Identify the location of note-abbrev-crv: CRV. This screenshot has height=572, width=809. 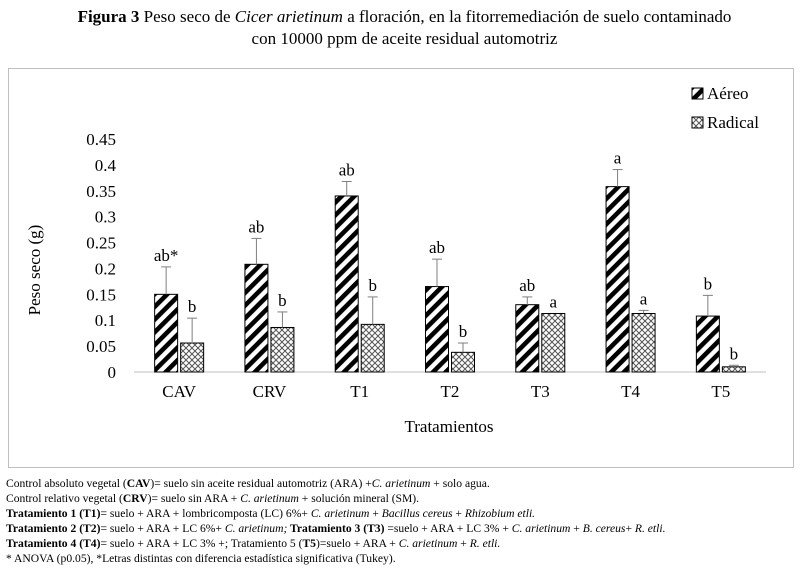
(135, 498).